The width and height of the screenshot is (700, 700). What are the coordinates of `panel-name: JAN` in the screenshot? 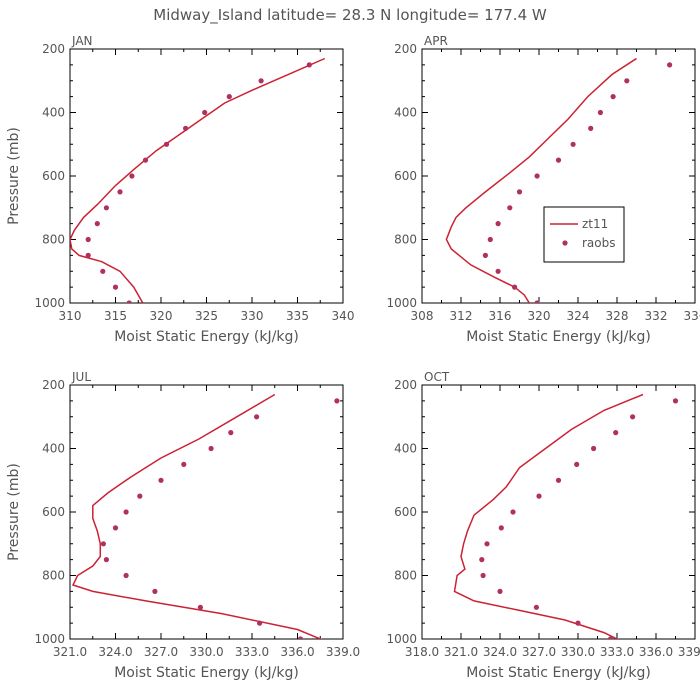 It's located at (82, 41).